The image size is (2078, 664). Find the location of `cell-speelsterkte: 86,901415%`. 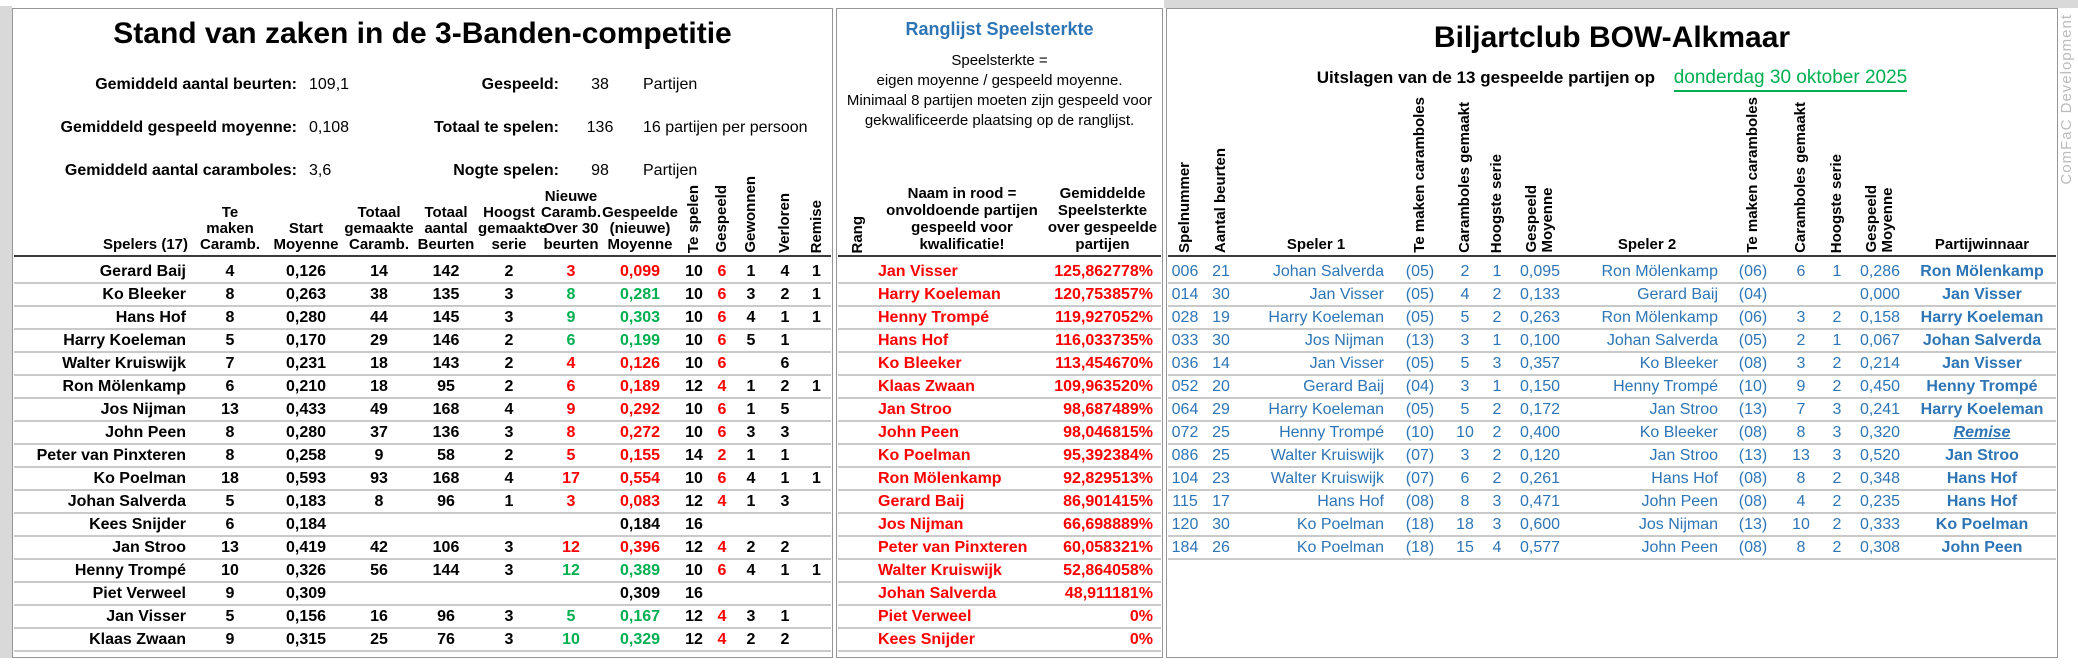

cell-speelsterkte: 86,901415% is located at coordinates (1108, 501).